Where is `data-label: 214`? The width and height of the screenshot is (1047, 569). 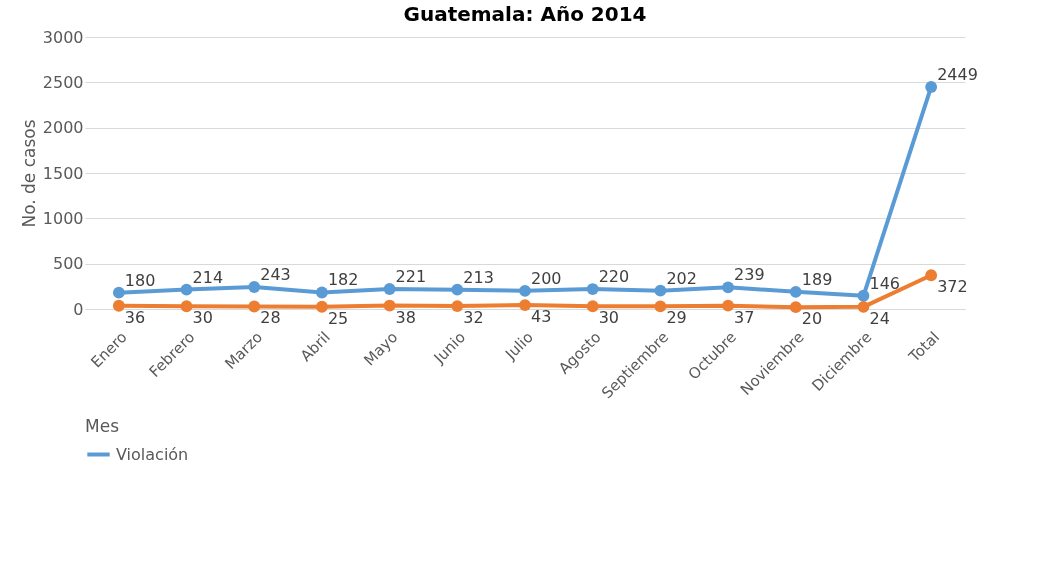 data-label: 214 is located at coordinates (208, 277).